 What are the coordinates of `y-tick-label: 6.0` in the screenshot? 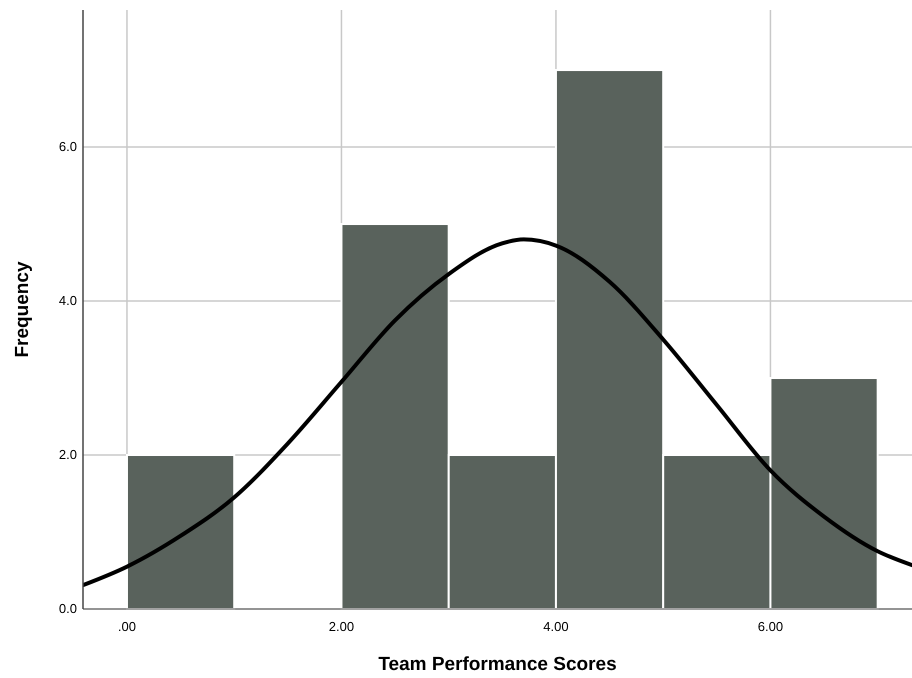 It's located at (67, 146).